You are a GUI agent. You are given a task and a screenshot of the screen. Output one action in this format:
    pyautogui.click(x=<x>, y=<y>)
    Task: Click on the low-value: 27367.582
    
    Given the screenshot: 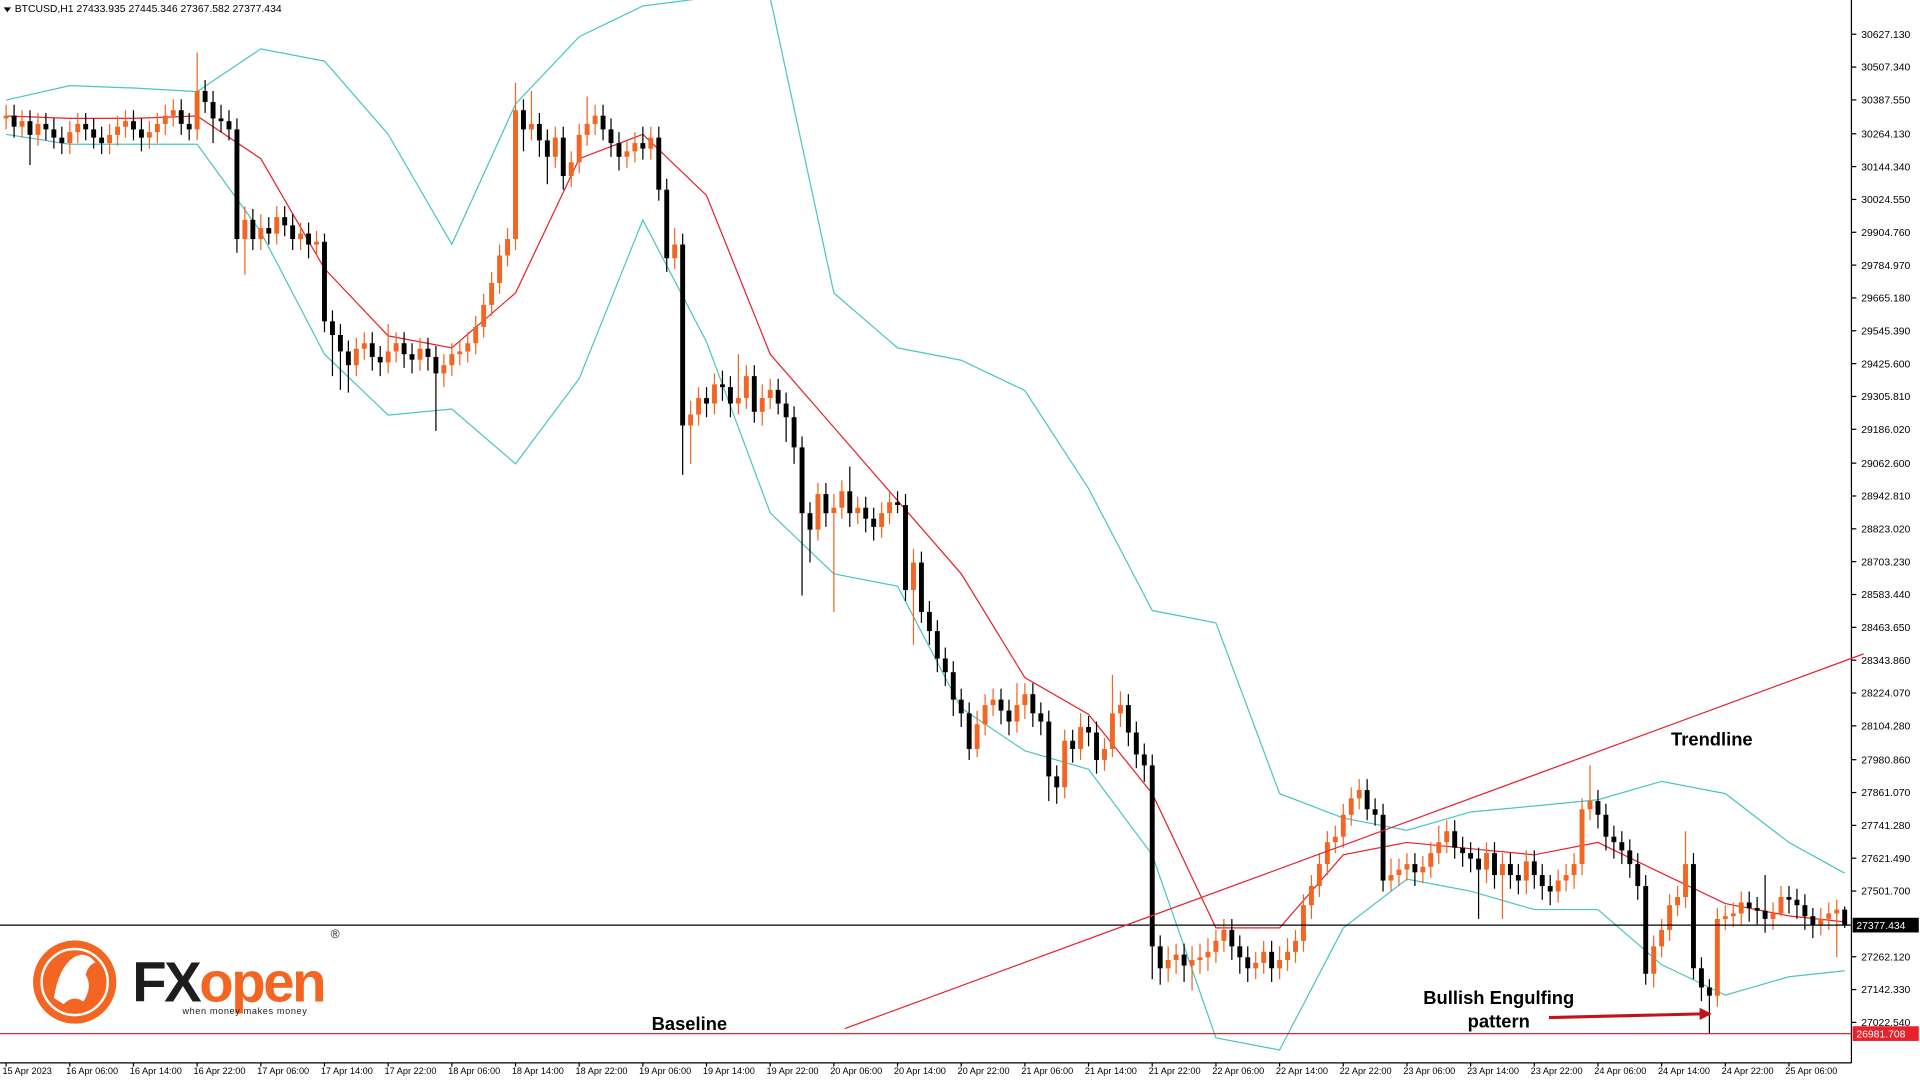 What is the action you would take?
    pyautogui.click(x=205, y=9)
    